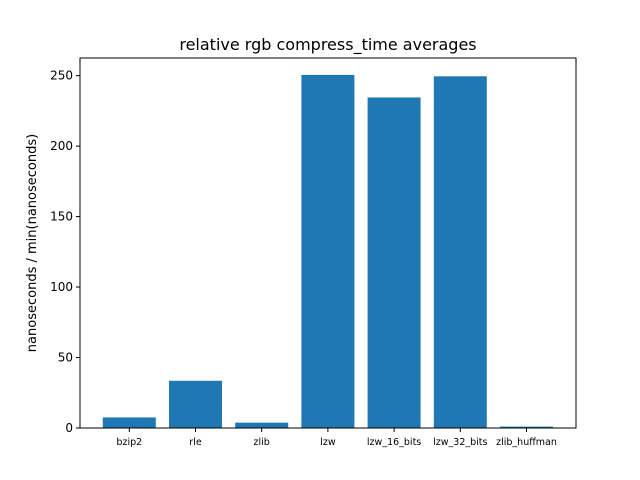  I want to click on x-tick-label: lzw_16_bits, so click(394, 442).